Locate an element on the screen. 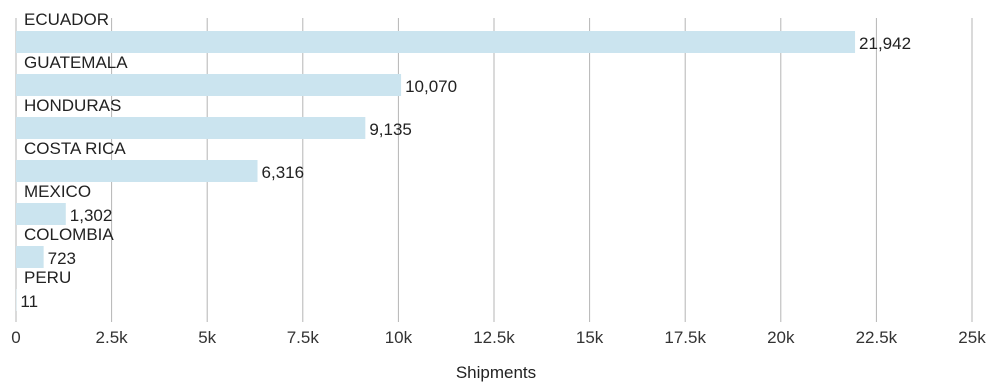  value-label: 9,135 is located at coordinates (390, 129).